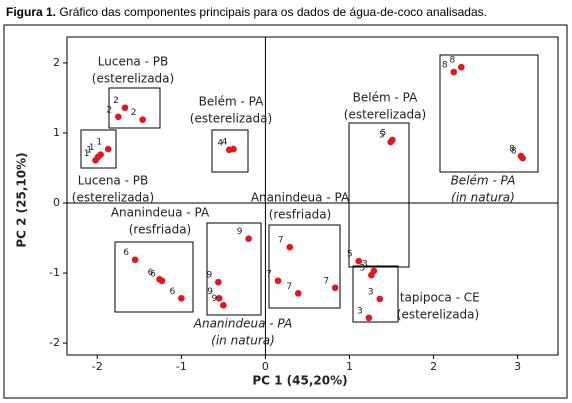 This screenshot has width=572, height=403. I want to click on x-tick-label: 3, so click(517, 366).